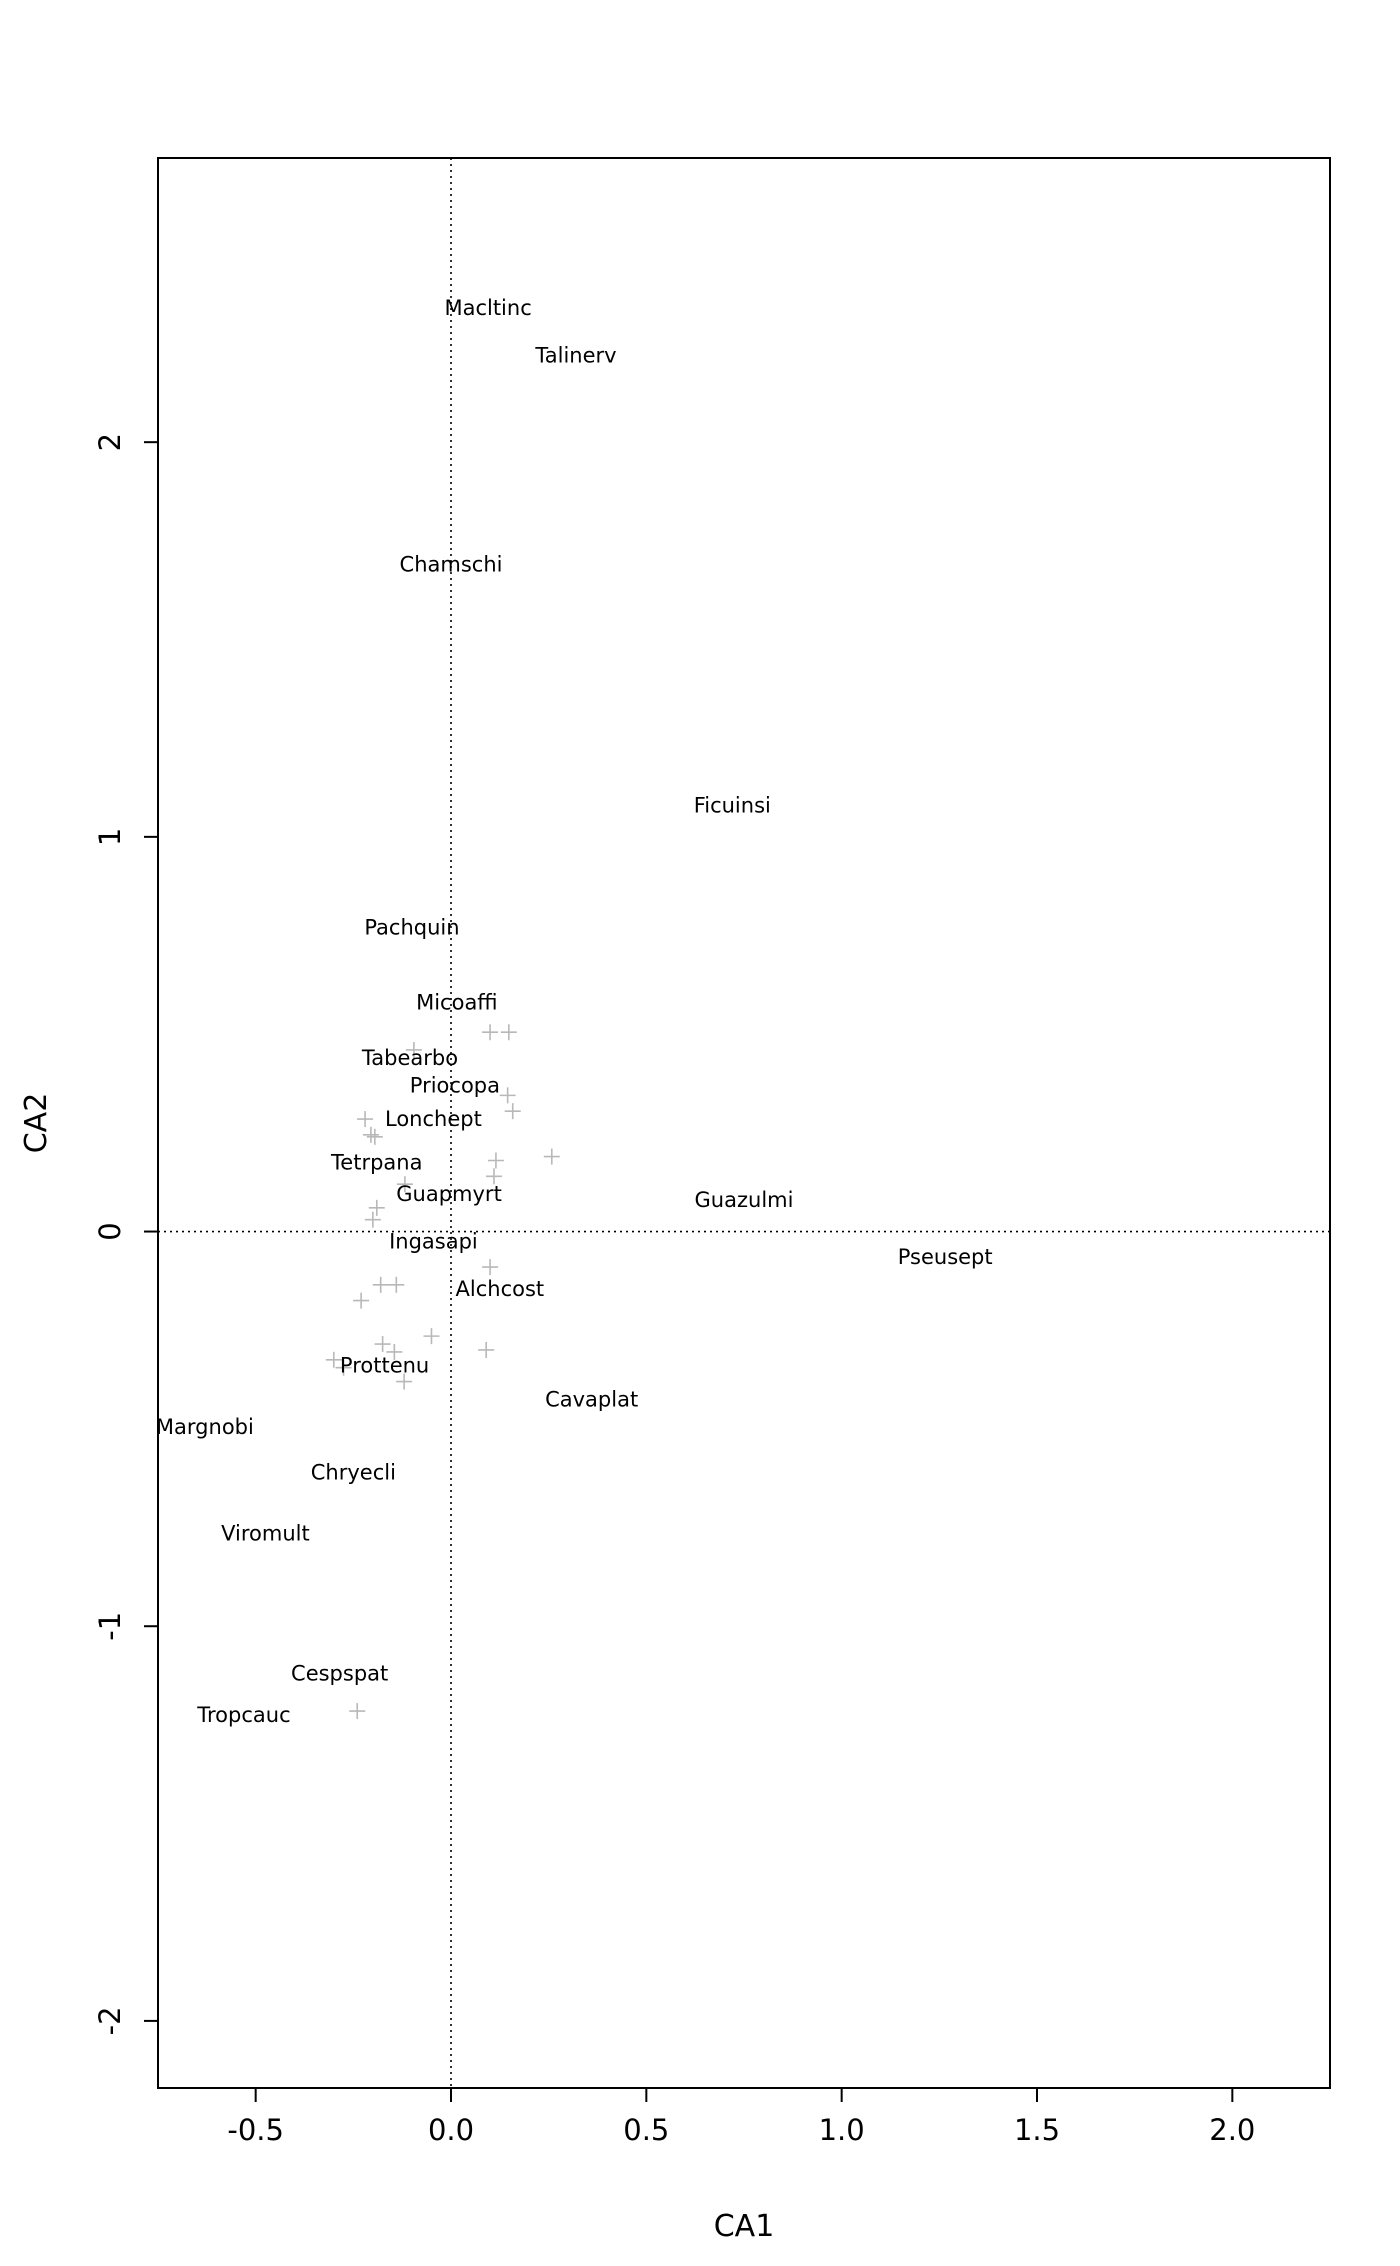 The height and width of the screenshot is (2266, 1400). I want to click on x-tick-label: 2.0, so click(1232, 2130).